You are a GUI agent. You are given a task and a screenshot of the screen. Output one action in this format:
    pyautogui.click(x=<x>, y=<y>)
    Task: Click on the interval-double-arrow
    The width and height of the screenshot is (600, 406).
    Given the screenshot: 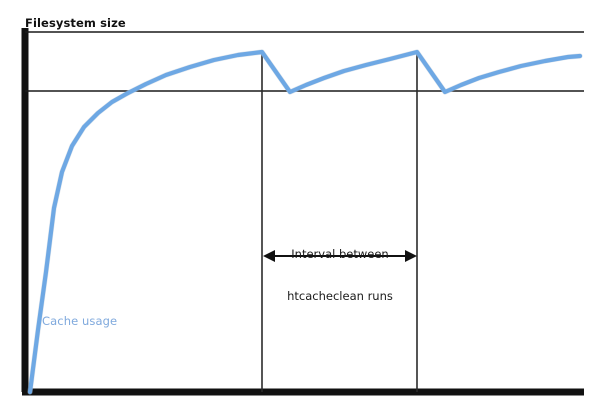 What is the action you would take?
    pyautogui.click(x=340, y=256)
    